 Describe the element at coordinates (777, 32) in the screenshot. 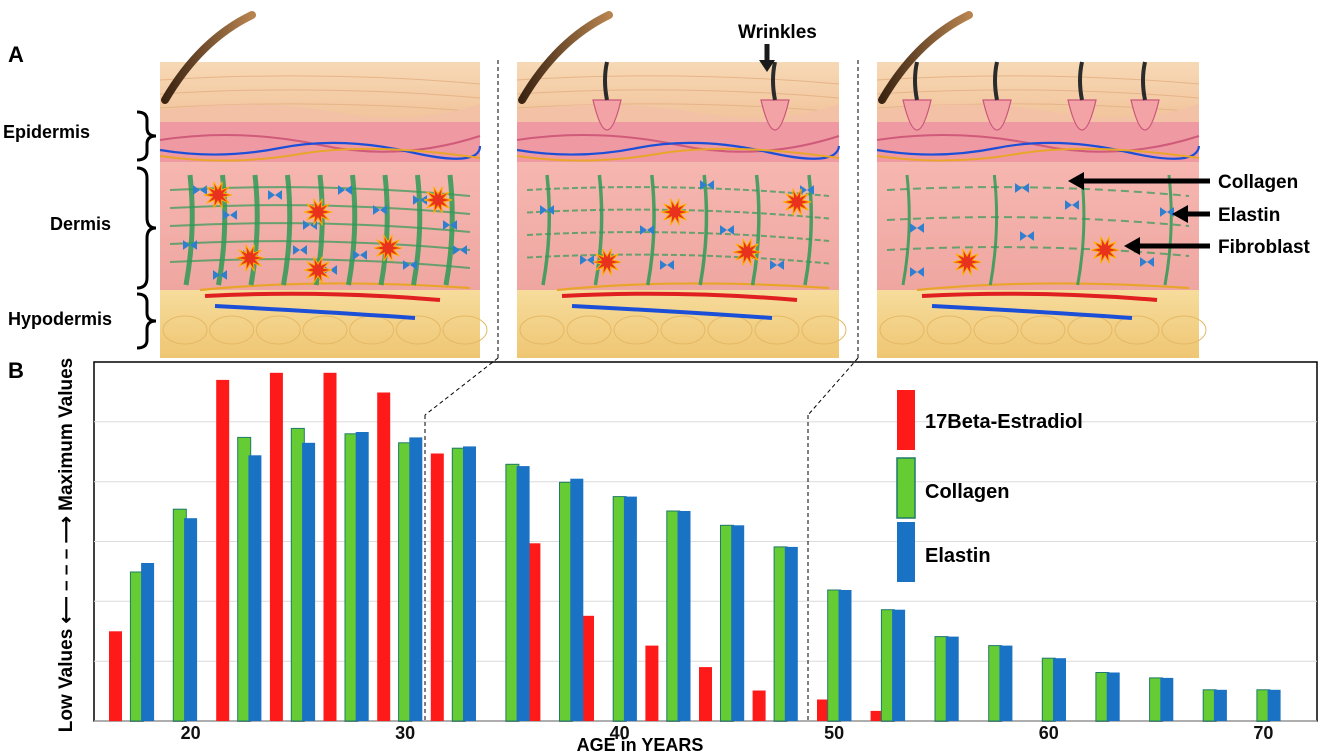

I see `wrinkles-label: Wrinkles` at that location.